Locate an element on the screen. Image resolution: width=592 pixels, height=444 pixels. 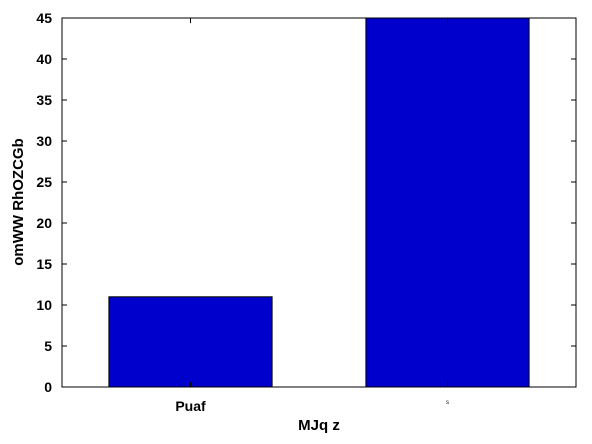
y-tick-label-2: 10 is located at coordinates (44, 305).